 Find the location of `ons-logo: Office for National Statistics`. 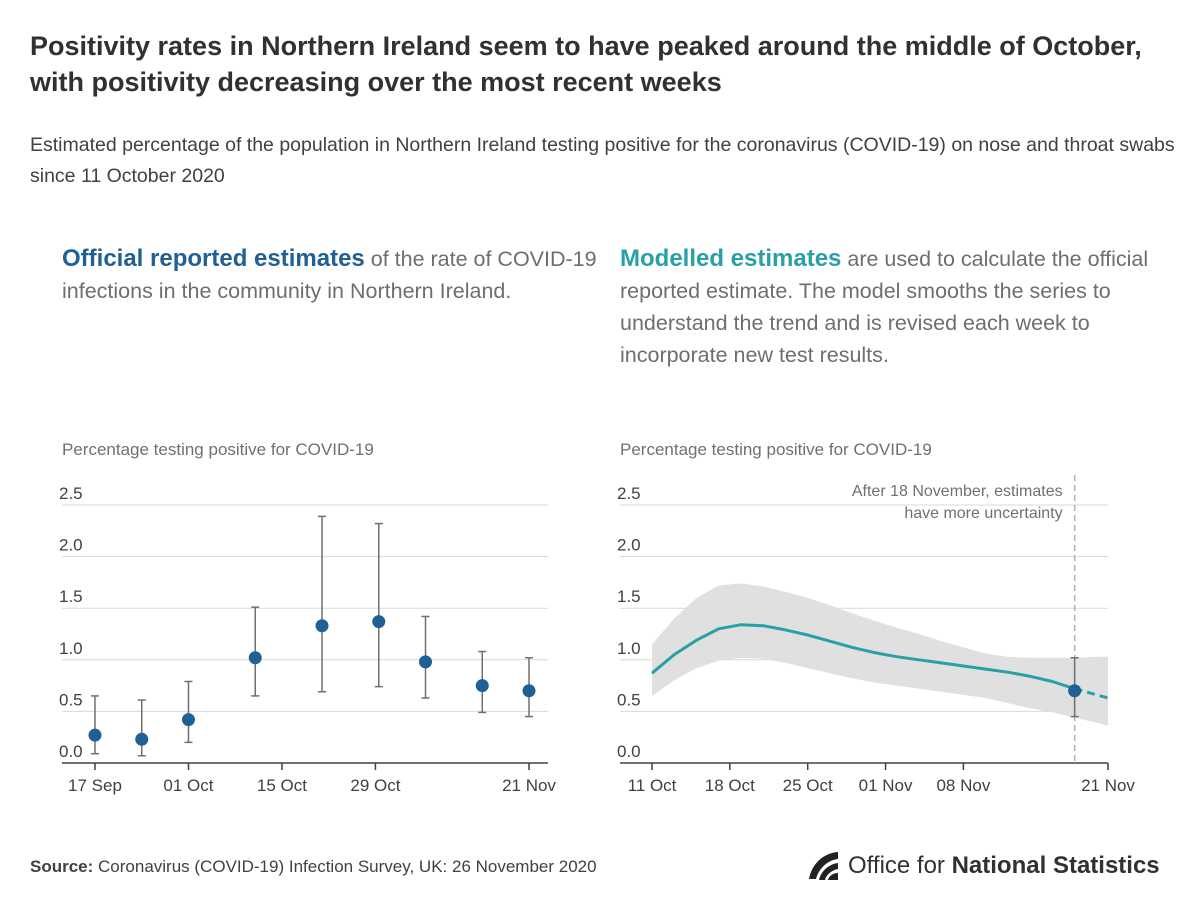

ons-logo: Office for National Statistics is located at coordinates (983, 866).